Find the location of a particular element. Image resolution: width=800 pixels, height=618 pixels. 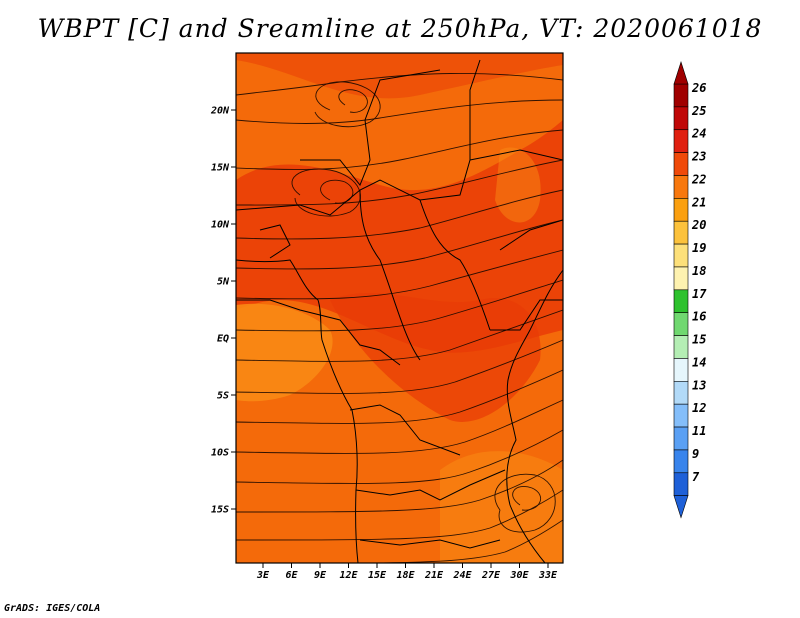

lon-label: 24E is located at coordinates (462, 575).